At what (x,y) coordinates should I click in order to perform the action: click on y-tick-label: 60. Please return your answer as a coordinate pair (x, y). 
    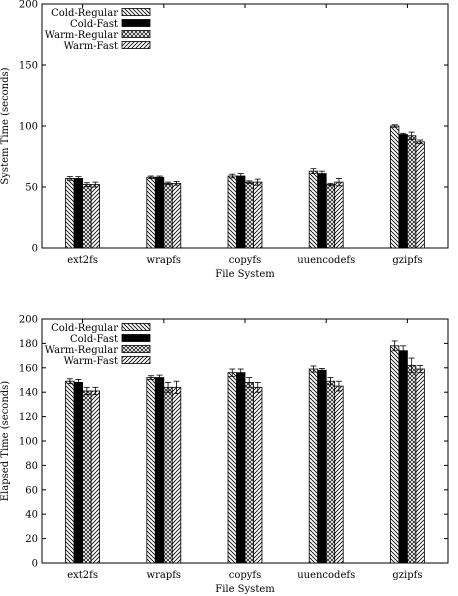
    Looking at the image, I should click on (31, 490).